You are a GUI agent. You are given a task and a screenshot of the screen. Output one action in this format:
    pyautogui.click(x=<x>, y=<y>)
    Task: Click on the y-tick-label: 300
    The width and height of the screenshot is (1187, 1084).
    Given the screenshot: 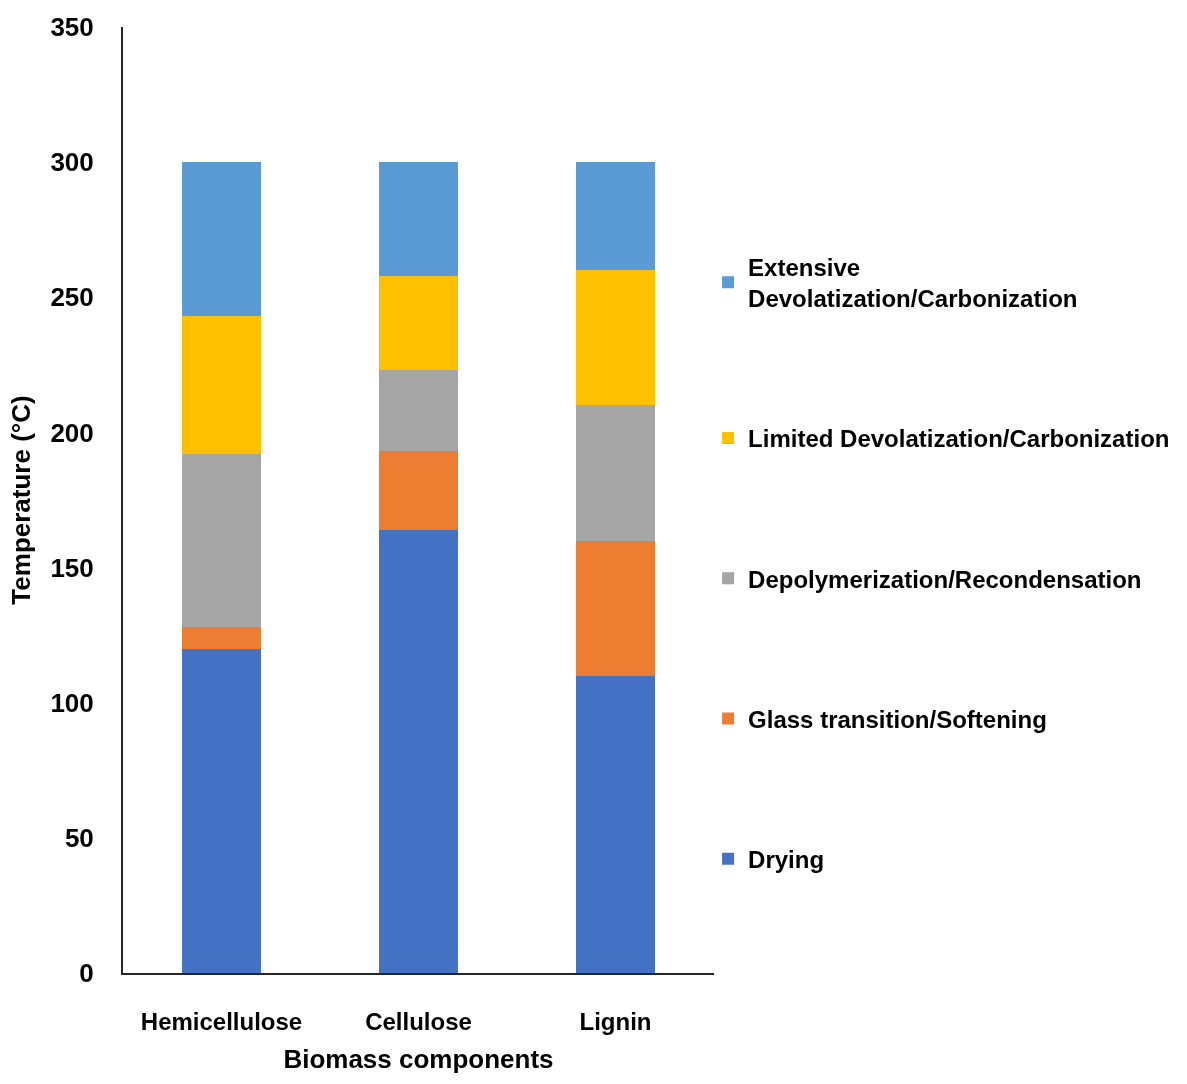 What is the action you would take?
    pyautogui.click(x=72, y=162)
    